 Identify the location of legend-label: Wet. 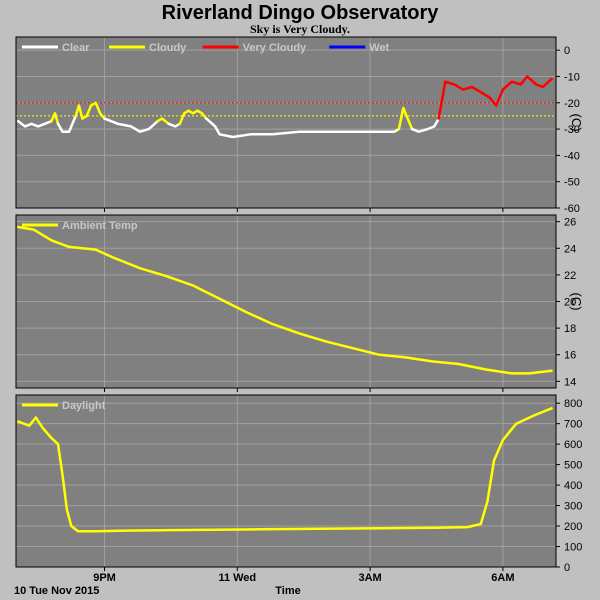
(379, 48).